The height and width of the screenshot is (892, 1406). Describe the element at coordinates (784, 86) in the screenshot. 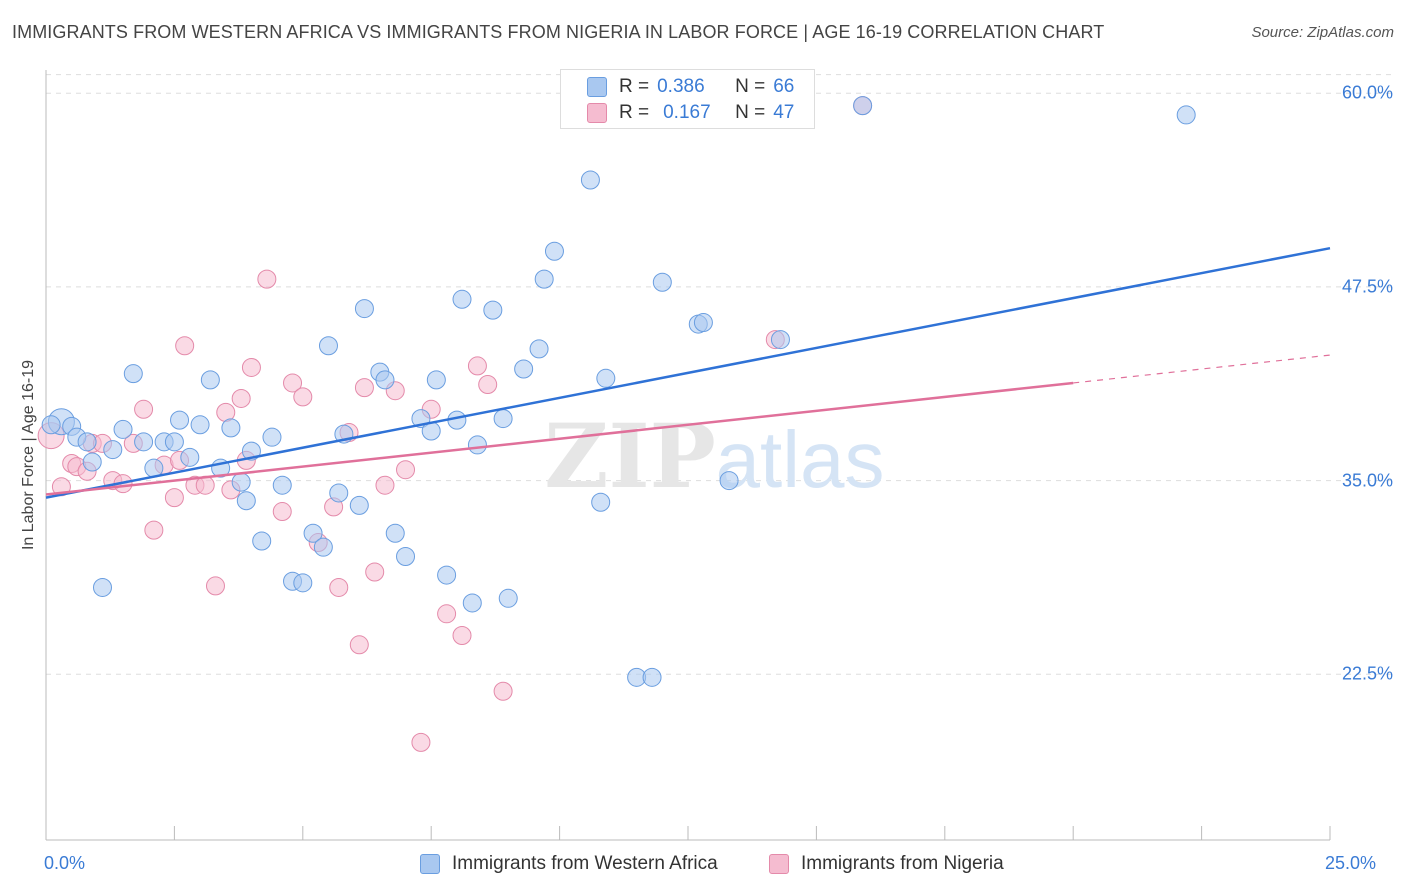

I see `legend-n-value: 66` at that location.